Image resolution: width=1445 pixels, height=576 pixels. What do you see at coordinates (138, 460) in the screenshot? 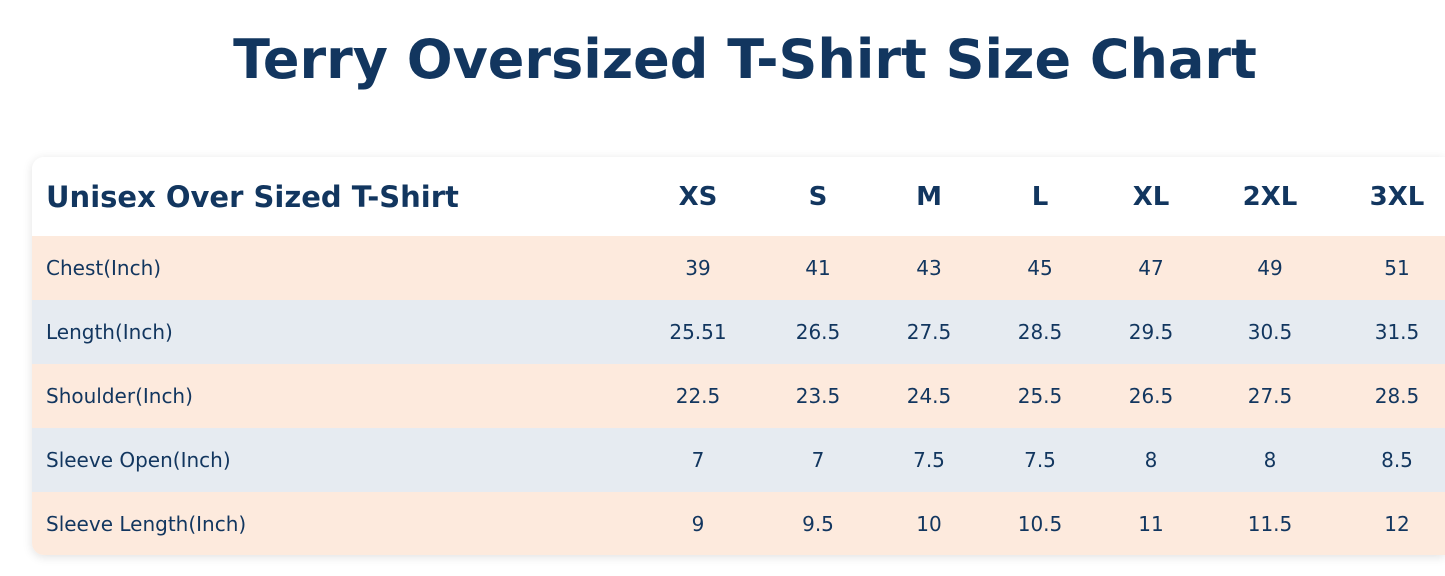
I see `row-label: Sleeve Open(Inch)` at bounding box center [138, 460].